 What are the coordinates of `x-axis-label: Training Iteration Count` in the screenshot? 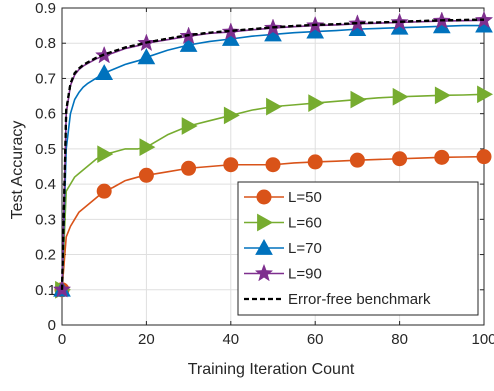 It's located at (271, 369).